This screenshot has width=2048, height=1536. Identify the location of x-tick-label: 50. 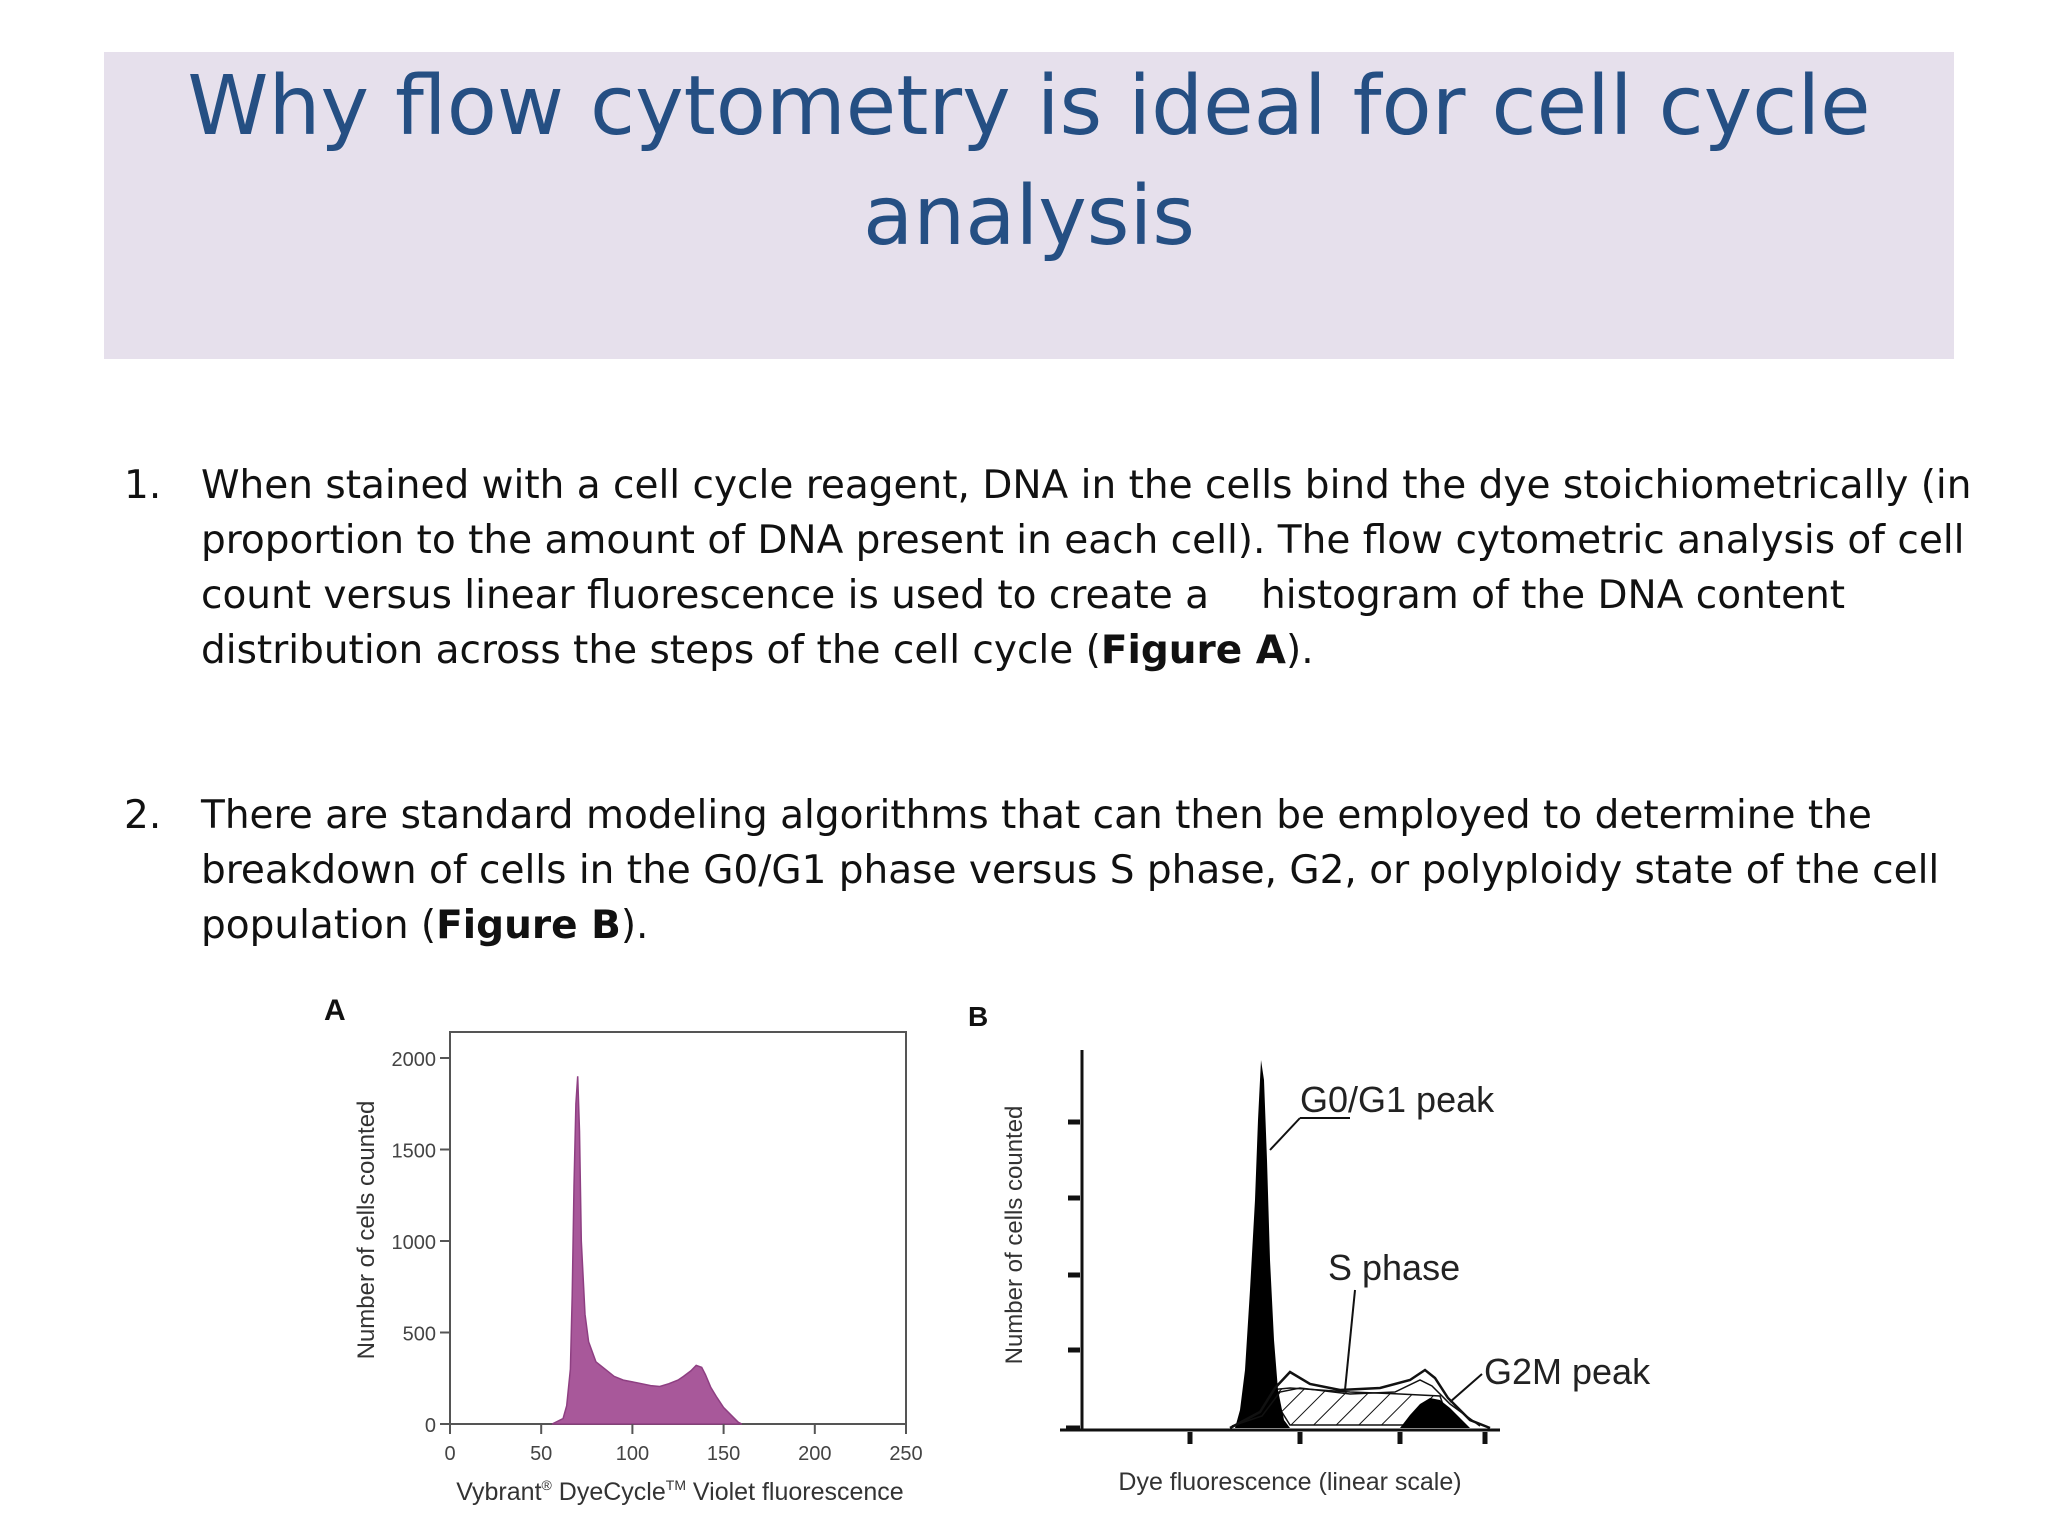
(541, 1454).